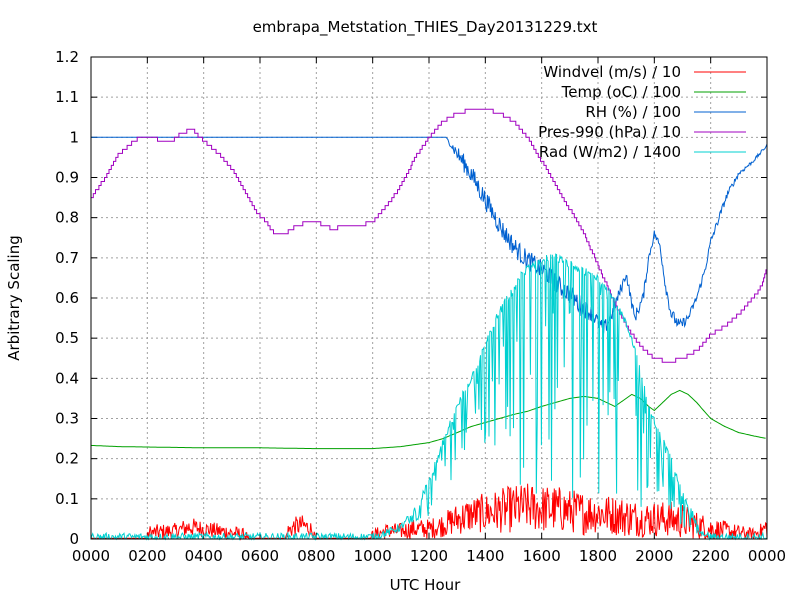 Image resolution: width=800 pixels, height=600 pixels. What do you see at coordinates (373, 556) in the screenshot?
I see `x-tick-label: 1000` at bounding box center [373, 556].